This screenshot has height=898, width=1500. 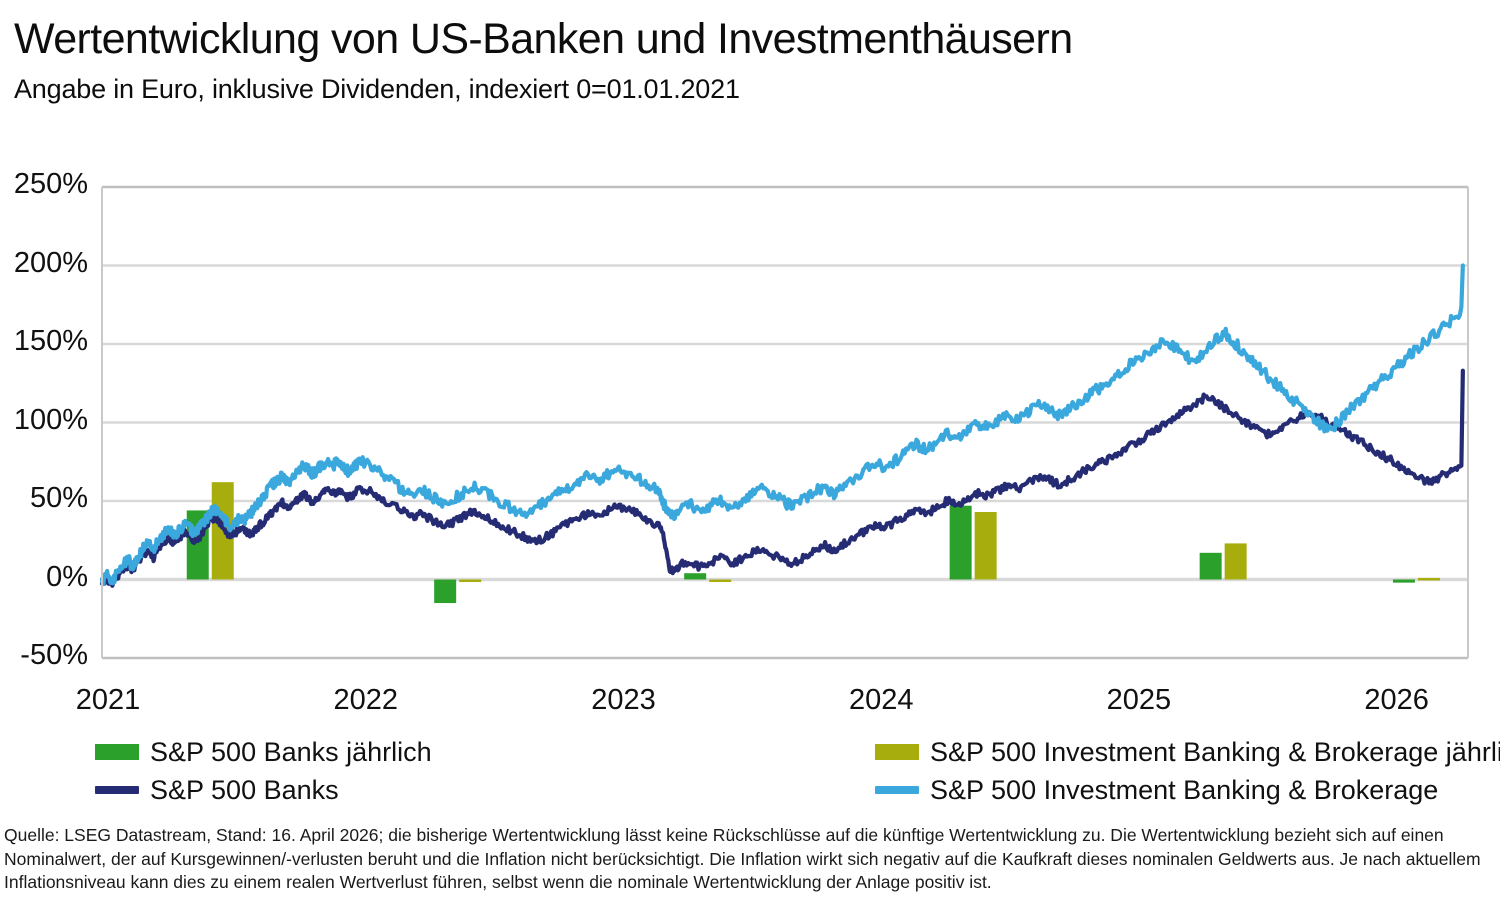 What do you see at coordinates (291, 752) in the screenshot?
I see `legend-label: S&P 500 Banks jährlich` at bounding box center [291, 752].